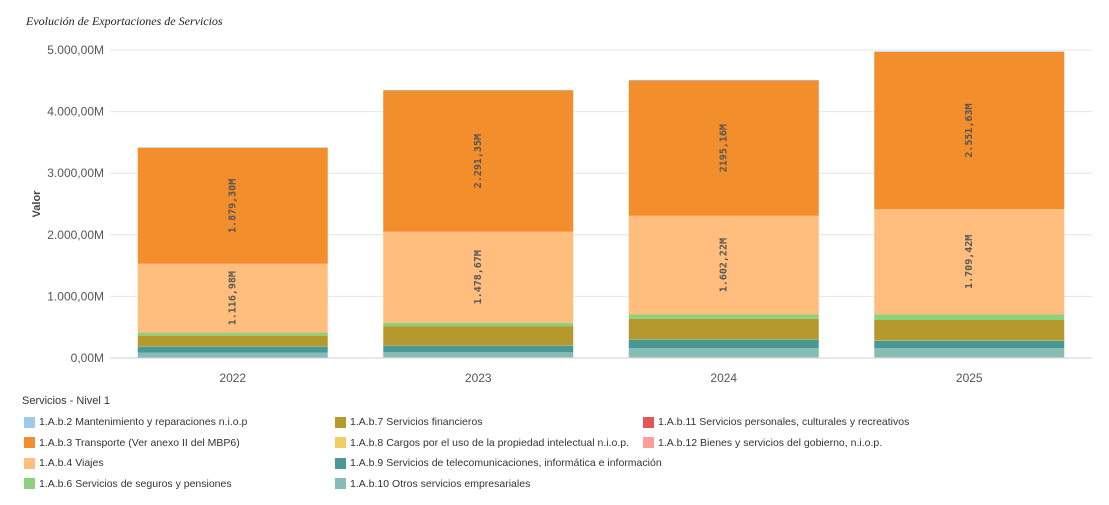 This screenshot has width=1109, height=505. What do you see at coordinates (75, 173) in the screenshot?
I see `y-tick-label: 3.000,00M` at bounding box center [75, 173].